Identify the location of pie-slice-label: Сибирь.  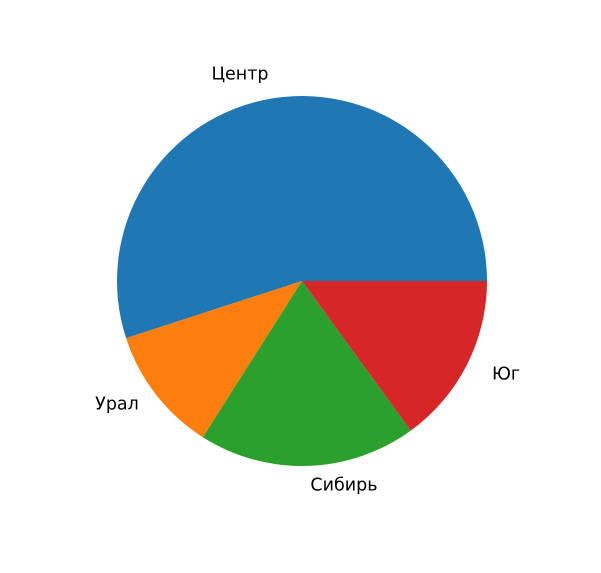
(344, 485).